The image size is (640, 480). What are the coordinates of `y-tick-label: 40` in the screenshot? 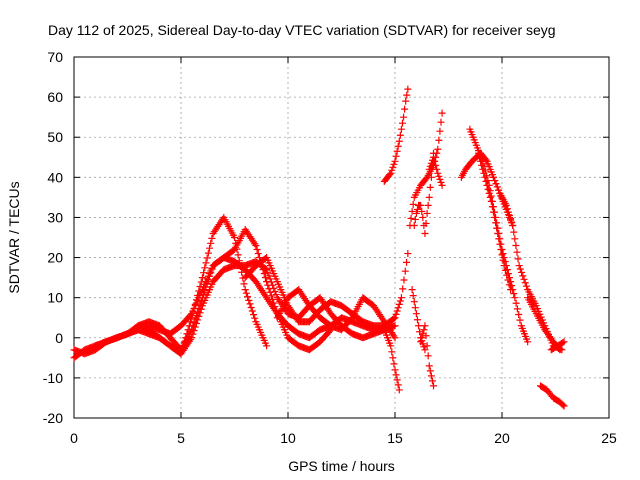 It's located at (55, 177).